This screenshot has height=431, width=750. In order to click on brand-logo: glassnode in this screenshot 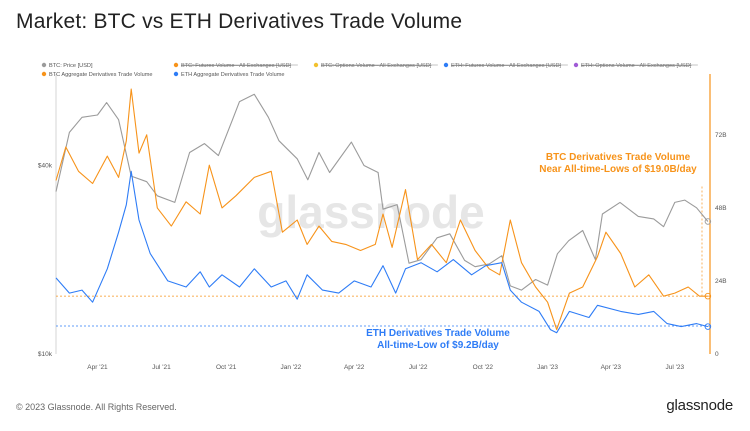, I will do `click(699, 405)`.